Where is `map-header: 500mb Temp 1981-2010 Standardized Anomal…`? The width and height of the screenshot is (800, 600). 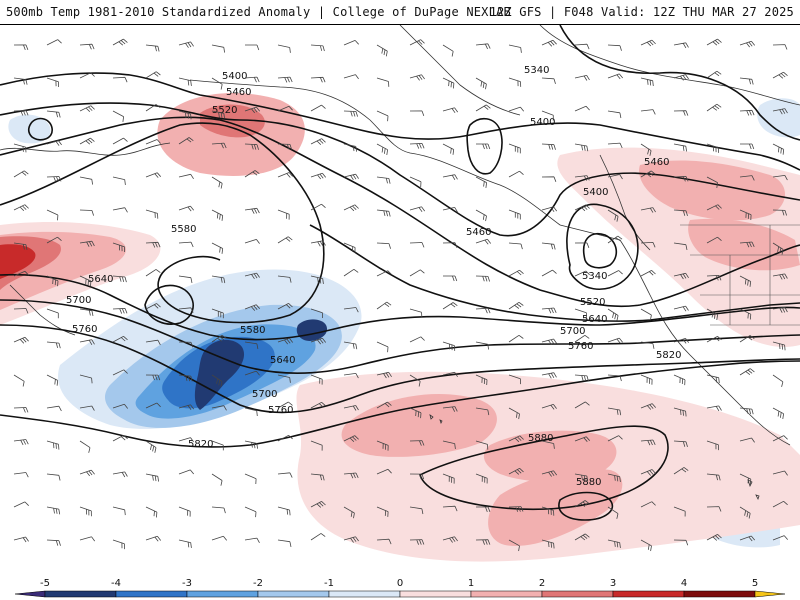
map-header: 500mb Temp 1981-2010 Standardized Anomal… is located at coordinates (400, 12).